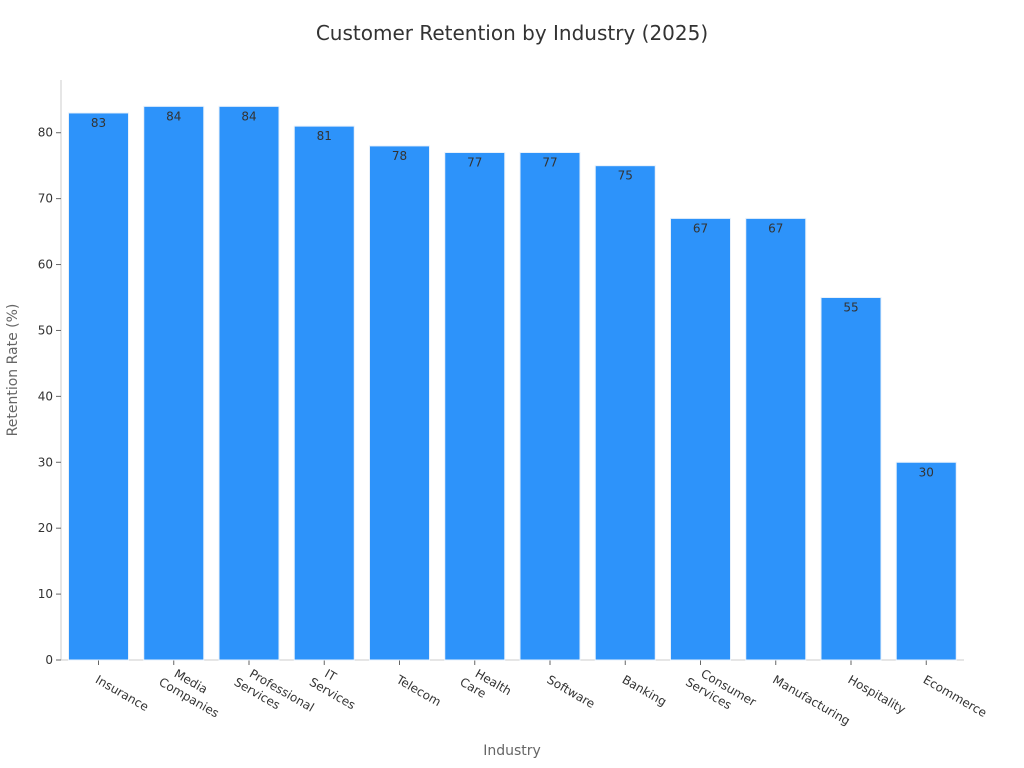  What do you see at coordinates (45, 330) in the screenshot?
I see `y-tick-label: 50` at bounding box center [45, 330].